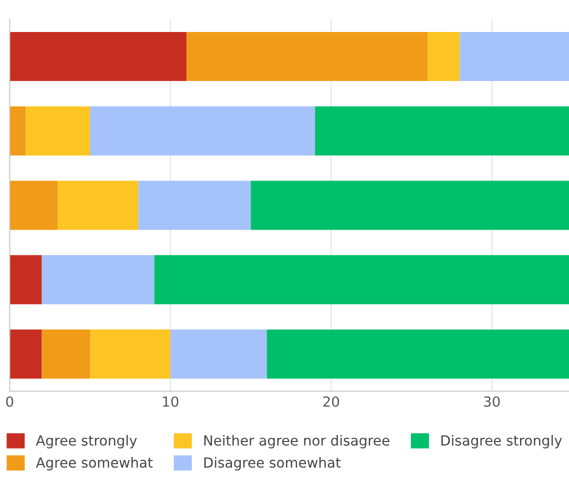 Image resolution: width=569 pixels, height=483 pixels. What do you see at coordinates (94, 463) in the screenshot?
I see `legend-label: Agree somewhat` at bounding box center [94, 463].